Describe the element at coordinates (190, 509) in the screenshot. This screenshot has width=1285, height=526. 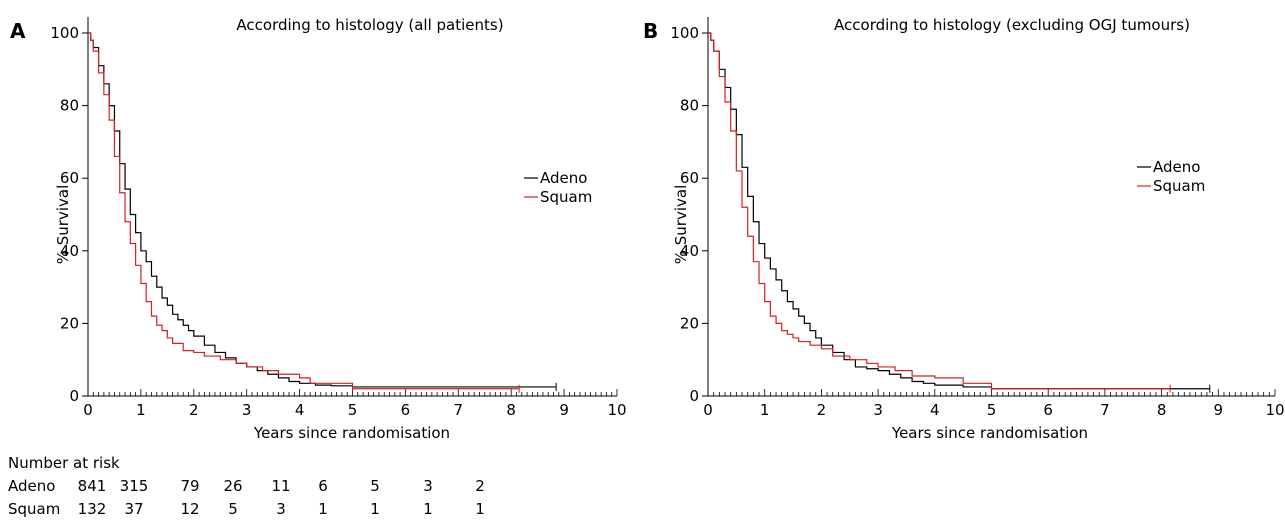
I see `risk-cell: 12` at that location.